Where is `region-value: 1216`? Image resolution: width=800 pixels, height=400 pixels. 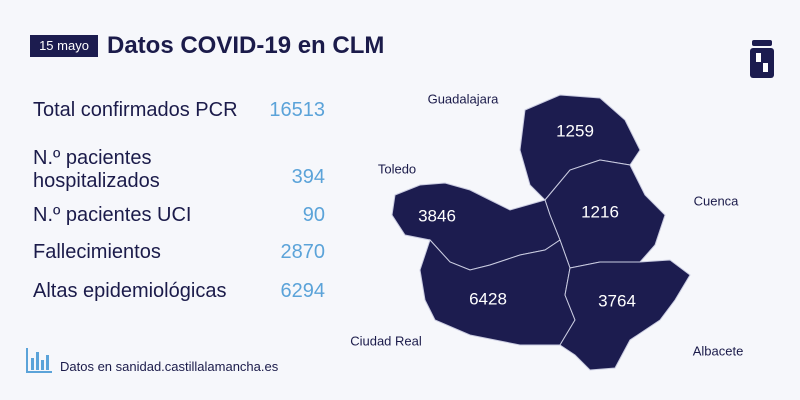 region-value: 1216 is located at coordinates (600, 211).